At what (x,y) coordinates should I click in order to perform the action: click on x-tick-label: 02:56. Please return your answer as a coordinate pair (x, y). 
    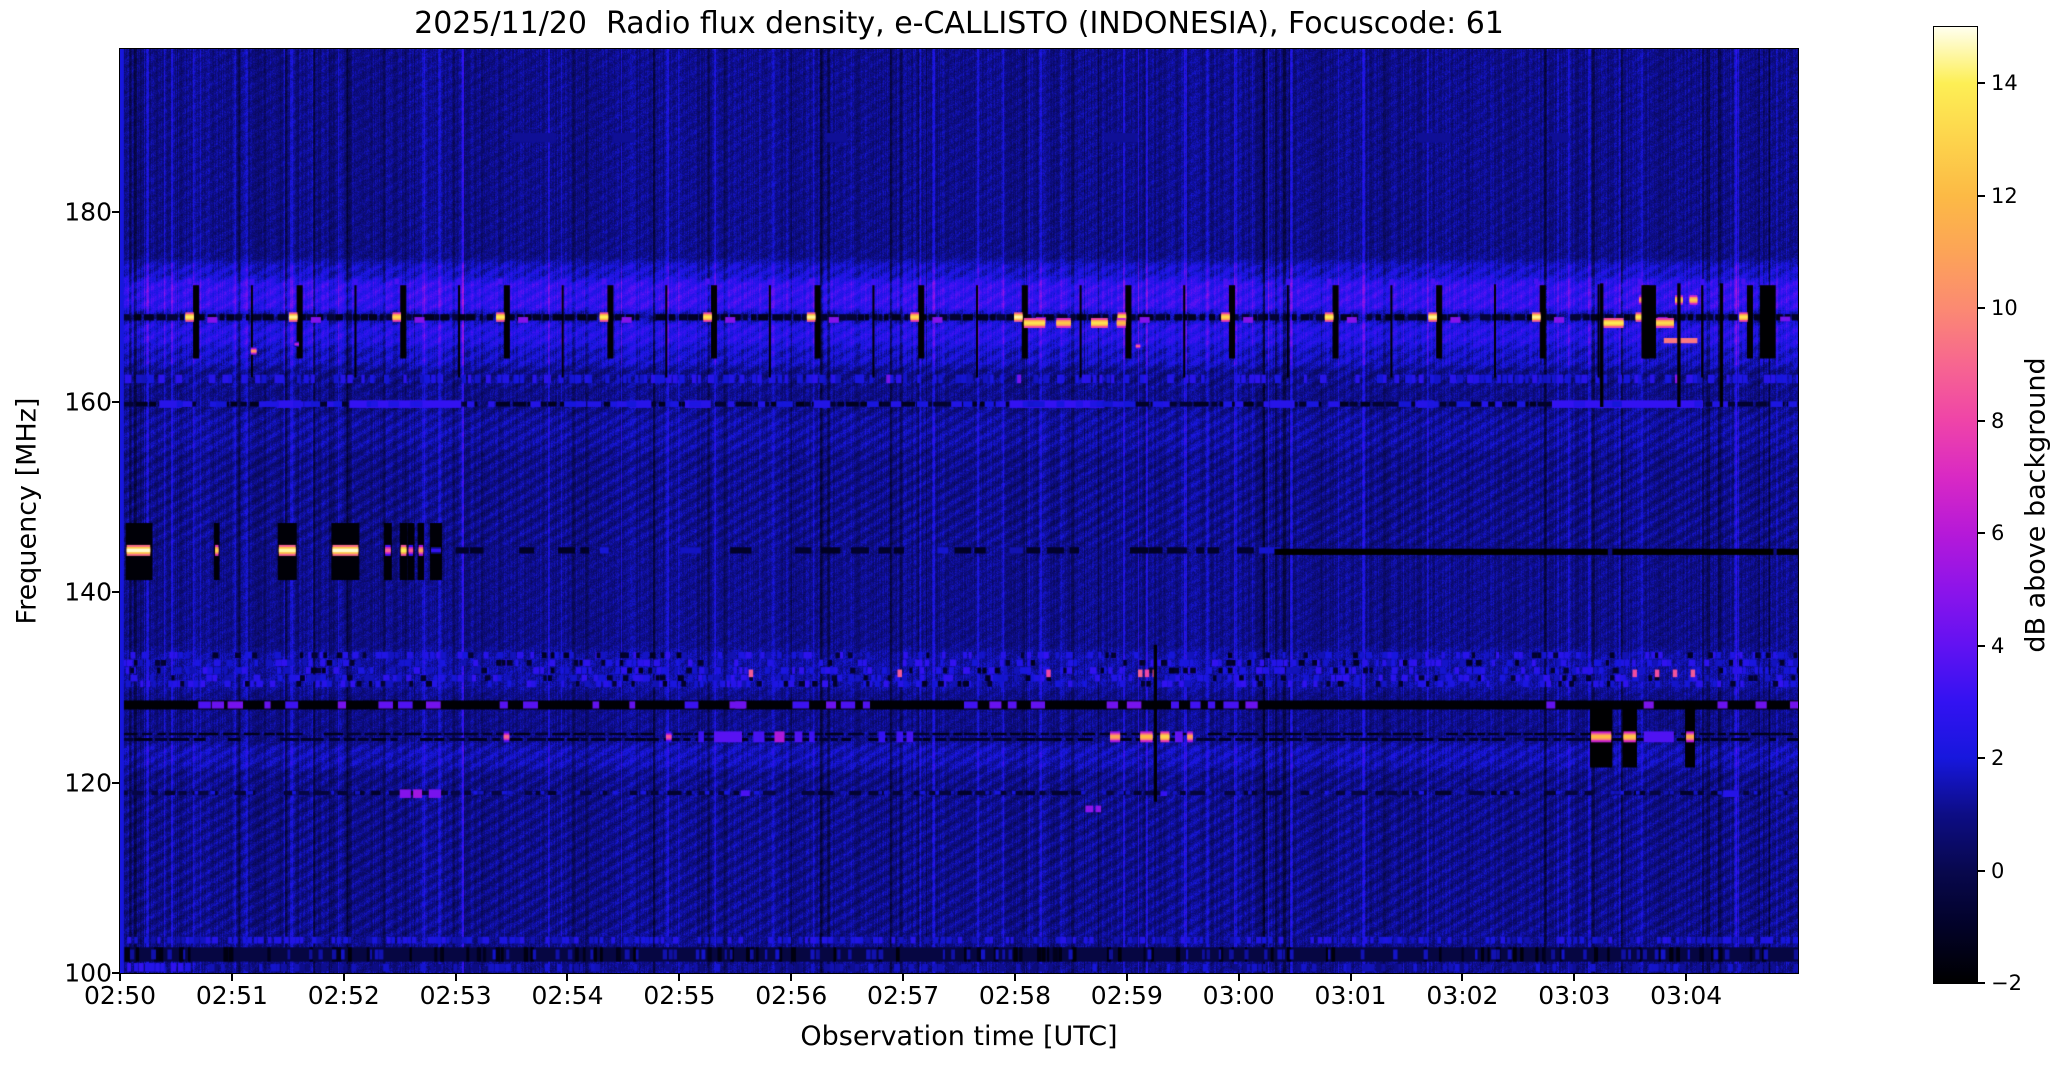
    Looking at the image, I should click on (791, 995).